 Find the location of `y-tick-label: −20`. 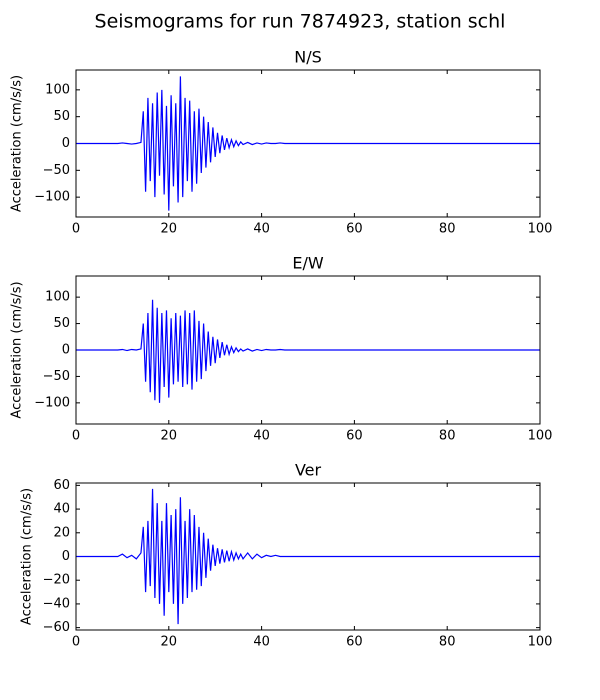

y-tick-label: −20 is located at coordinates (56, 580).